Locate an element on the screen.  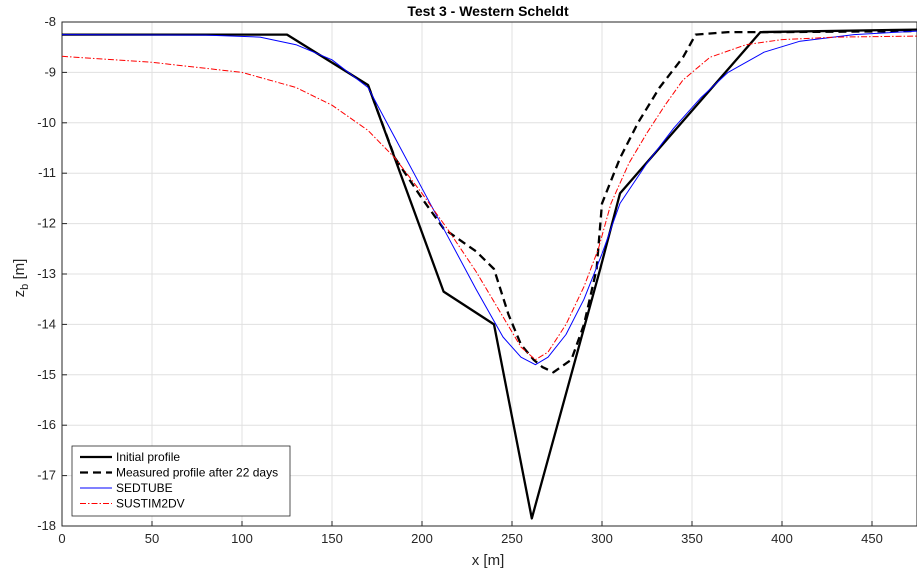
y-tick-label: -11 is located at coordinates (47, 172).